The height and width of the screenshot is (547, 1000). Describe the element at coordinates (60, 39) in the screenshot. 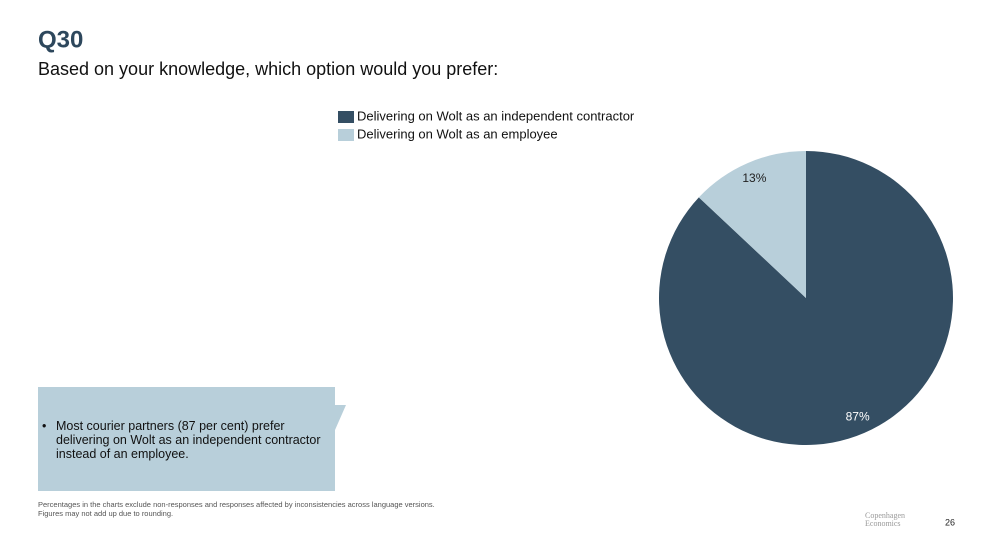

I see `slide-title: Q30` at that location.